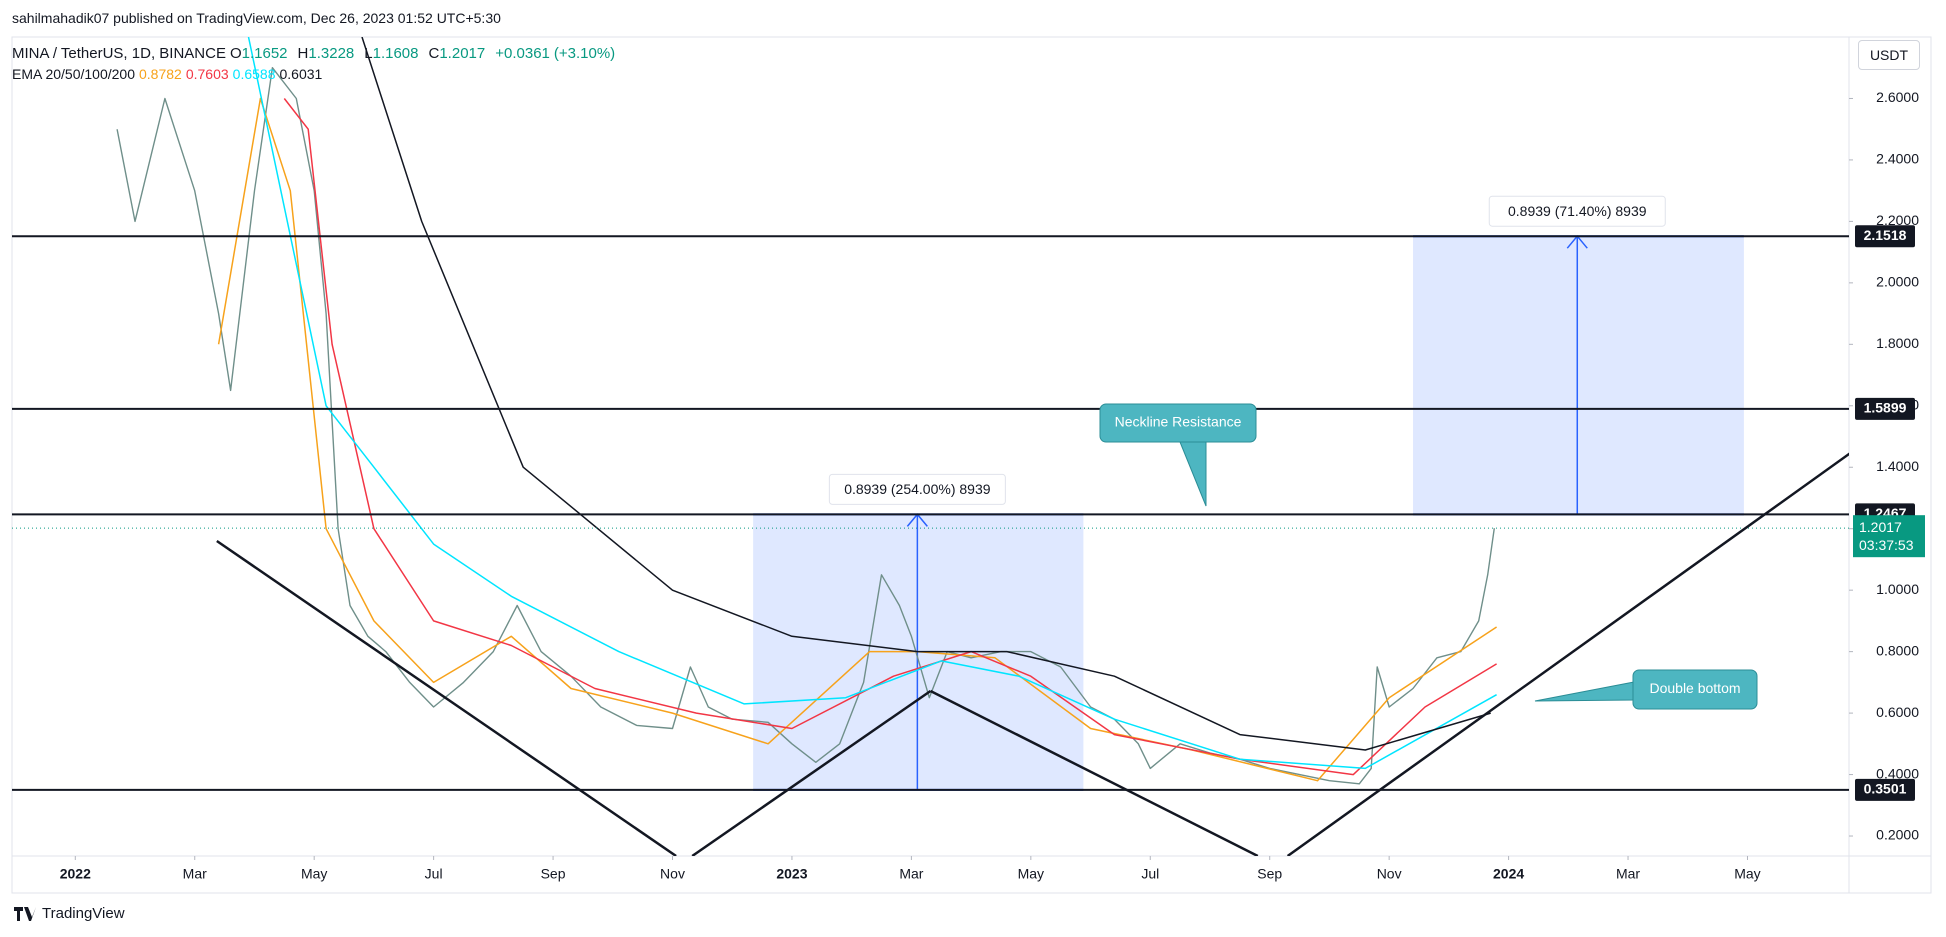 The height and width of the screenshot is (937, 1946). Describe the element at coordinates (301, 74) in the screenshot. I see `ema-value: 0.6031` at that location.